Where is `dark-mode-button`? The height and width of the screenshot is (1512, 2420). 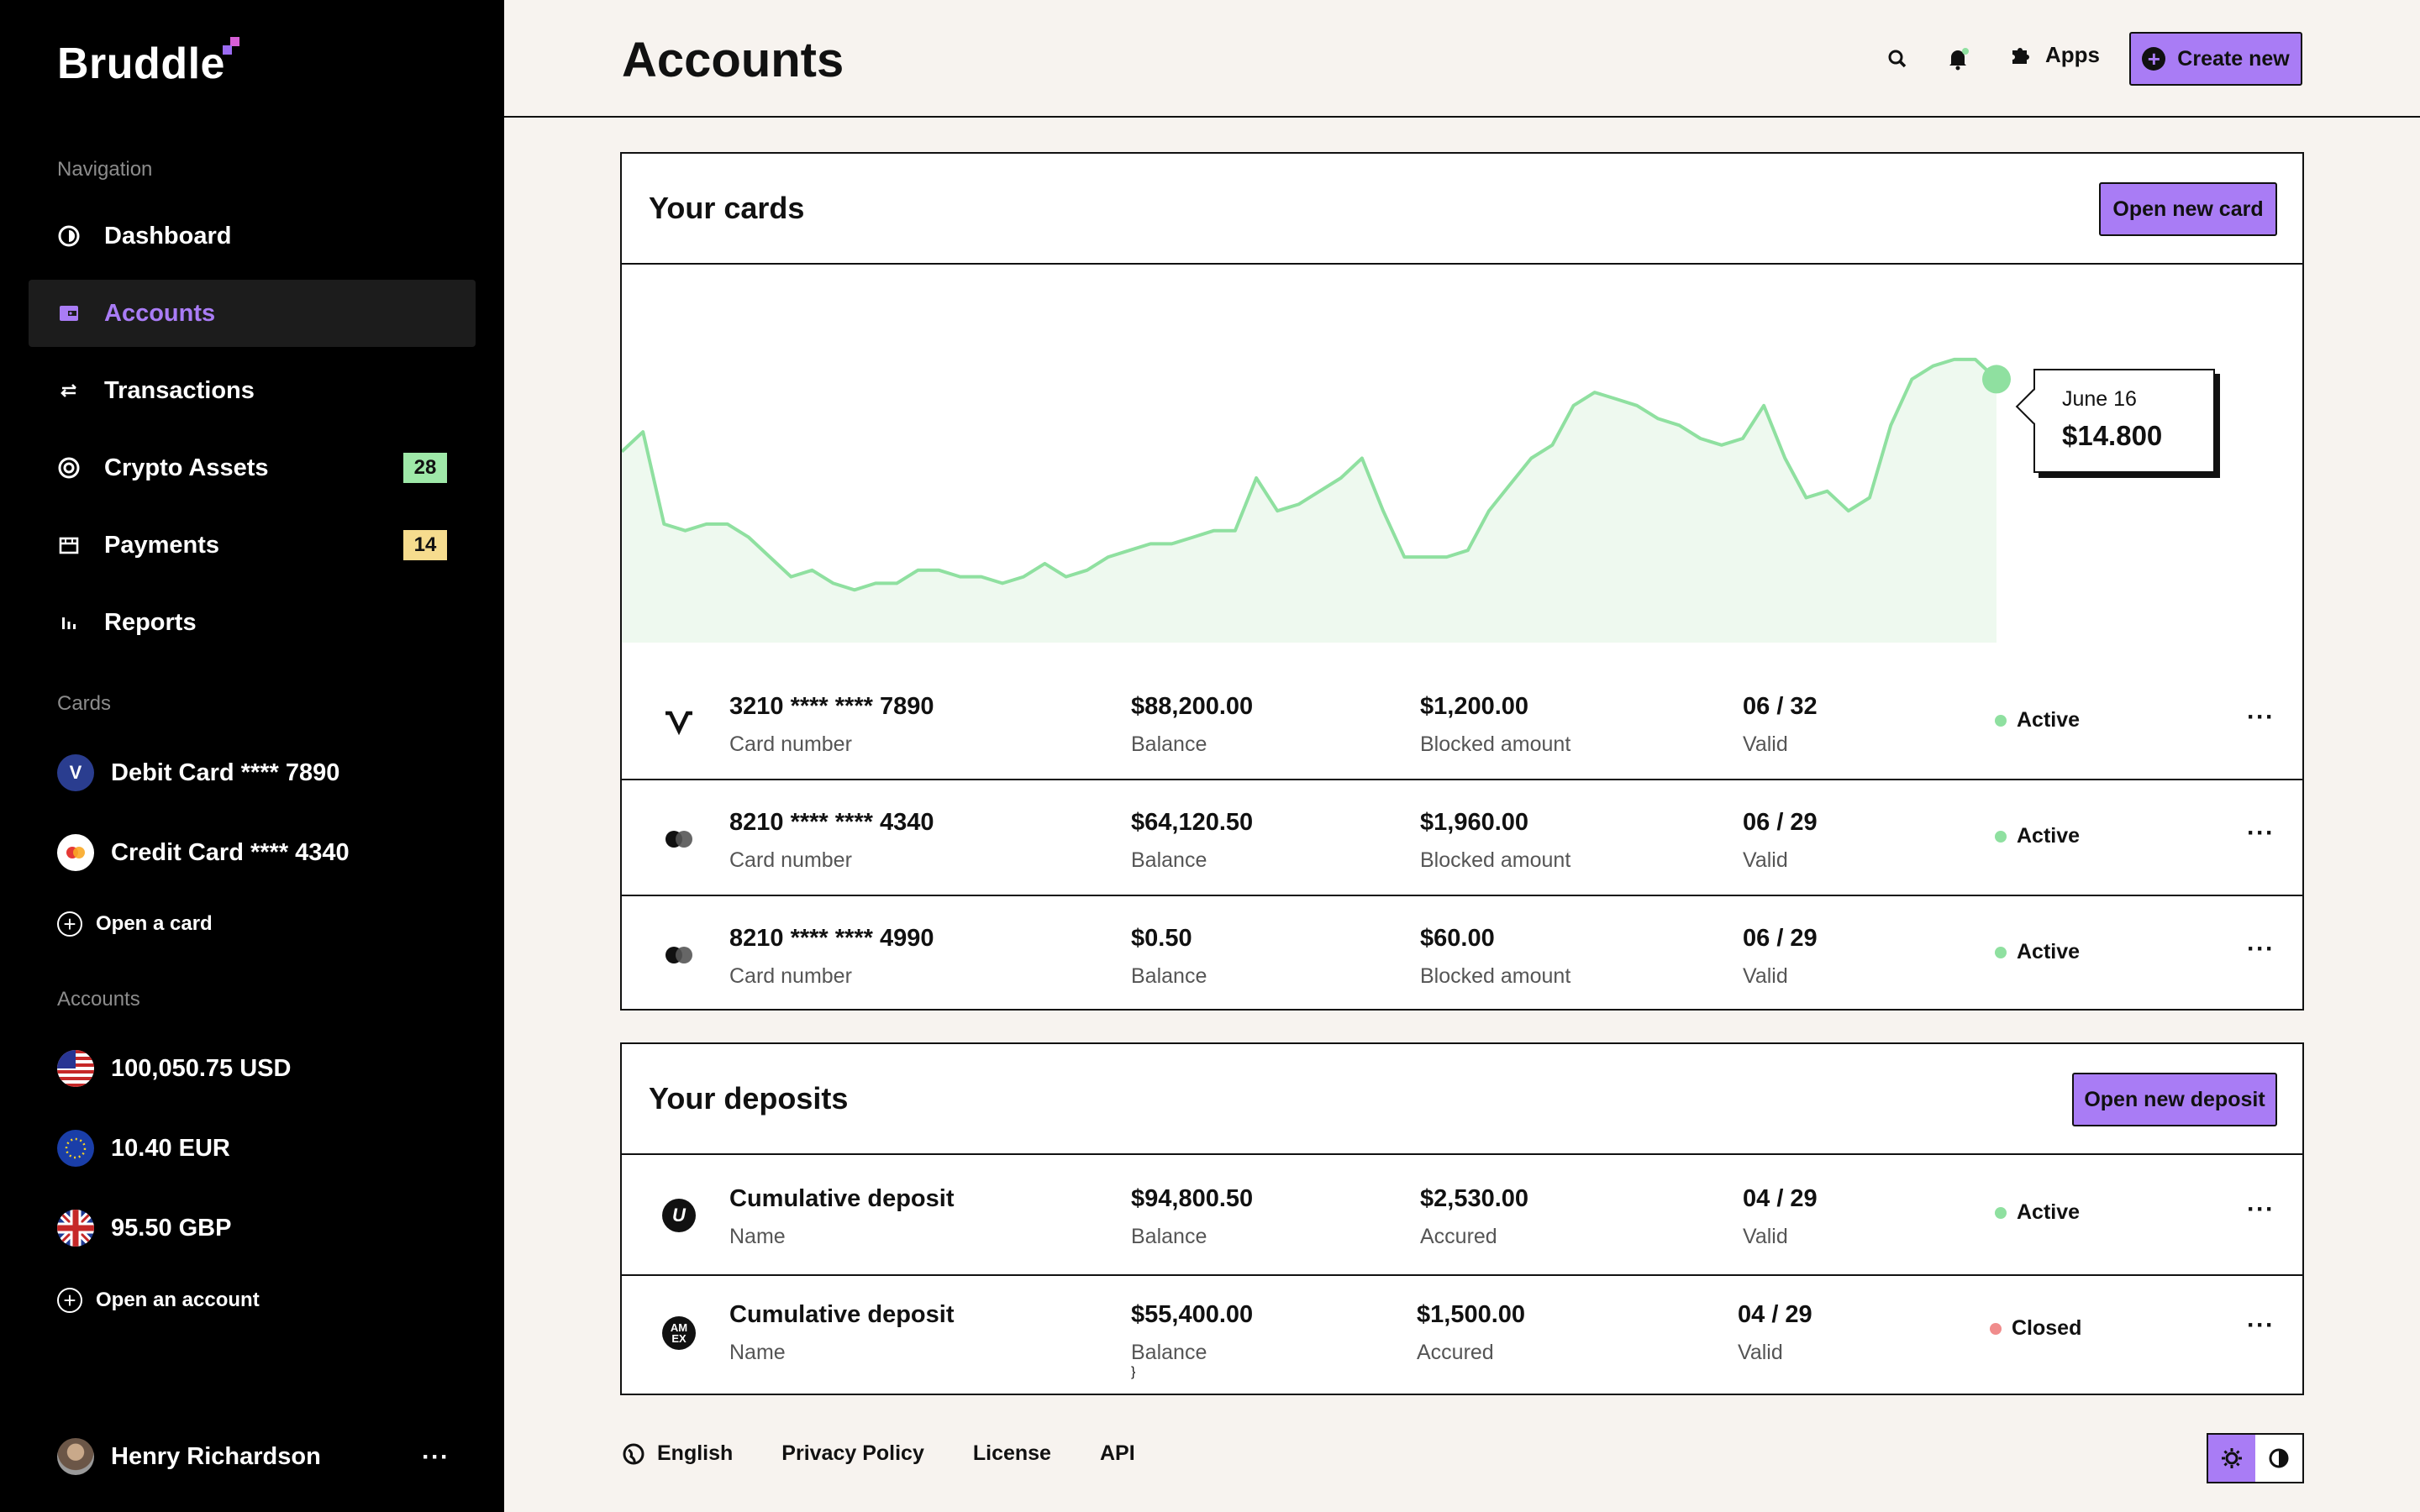 dark-mode-button is located at coordinates (2278, 1458).